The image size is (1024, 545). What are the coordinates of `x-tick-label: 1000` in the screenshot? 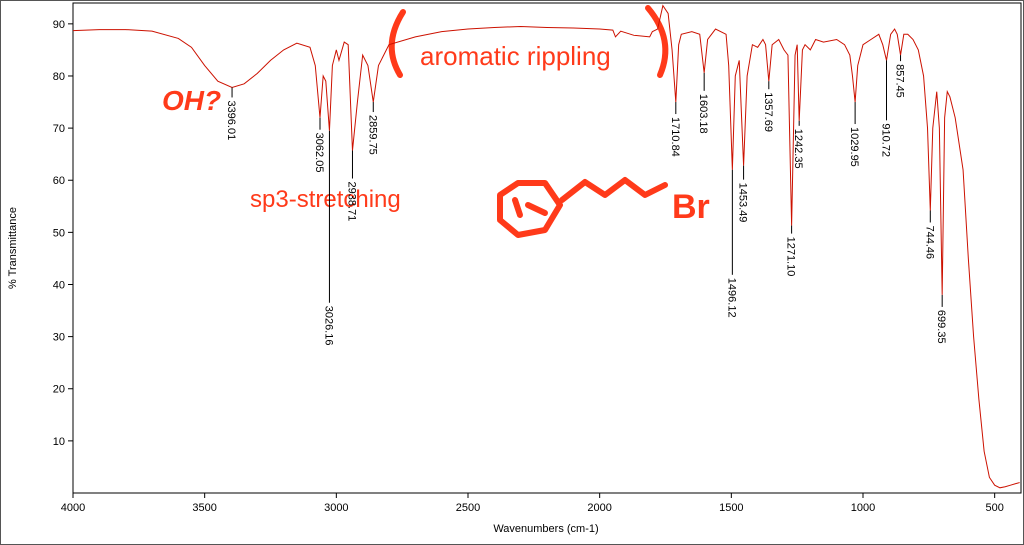 It's located at (863, 508).